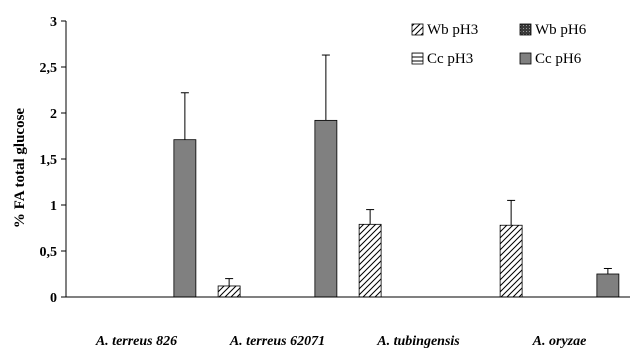 This screenshot has height=352, width=639. What do you see at coordinates (53, 114) in the screenshot?
I see `y-tick-label: 2` at bounding box center [53, 114].